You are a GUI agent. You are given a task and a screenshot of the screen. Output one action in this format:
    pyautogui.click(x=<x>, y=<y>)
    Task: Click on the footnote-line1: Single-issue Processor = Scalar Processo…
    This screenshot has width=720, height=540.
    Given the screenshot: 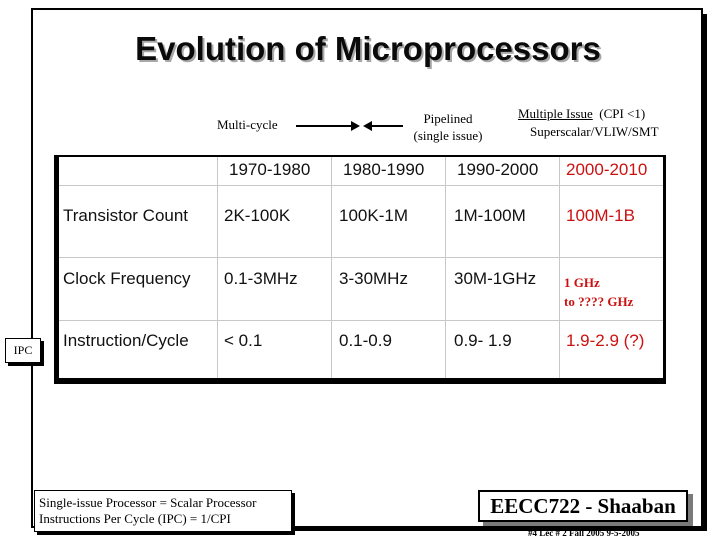 What is the action you would take?
    pyautogui.click(x=148, y=502)
    